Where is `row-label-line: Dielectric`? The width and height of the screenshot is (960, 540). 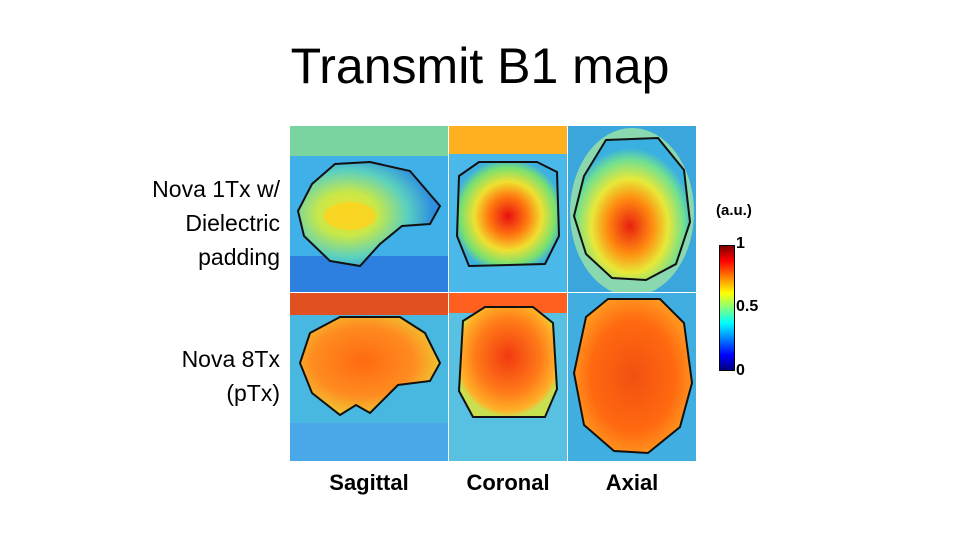
row-label-line: Dielectric is located at coordinates (232, 223).